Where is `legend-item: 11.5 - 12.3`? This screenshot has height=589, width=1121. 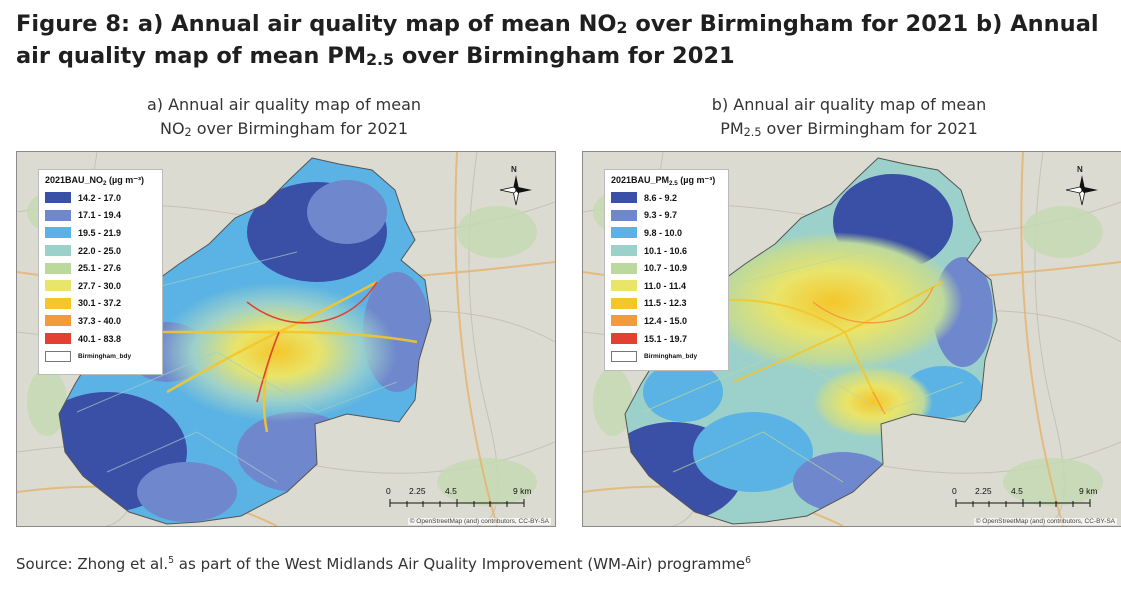 legend-item: 11.5 - 12.3 is located at coordinates (666, 304).